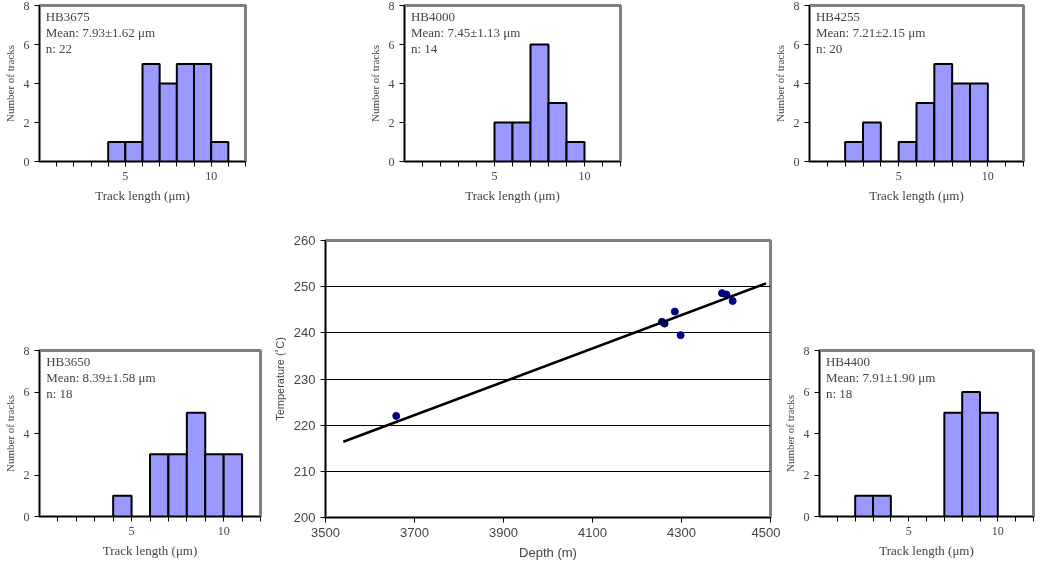 The image size is (1043, 567). What do you see at coordinates (414, 532) in the screenshot?
I see `x-tick-label: 3700` at bounding box center [414, 532].